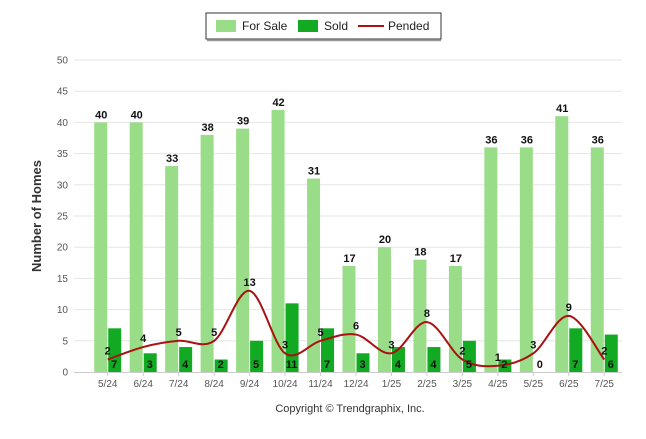  What do you see at coordinates (265, 26) in the screenshot?
I see `legend-label-for-sale: For Sale` at bounding box center [265, 26].